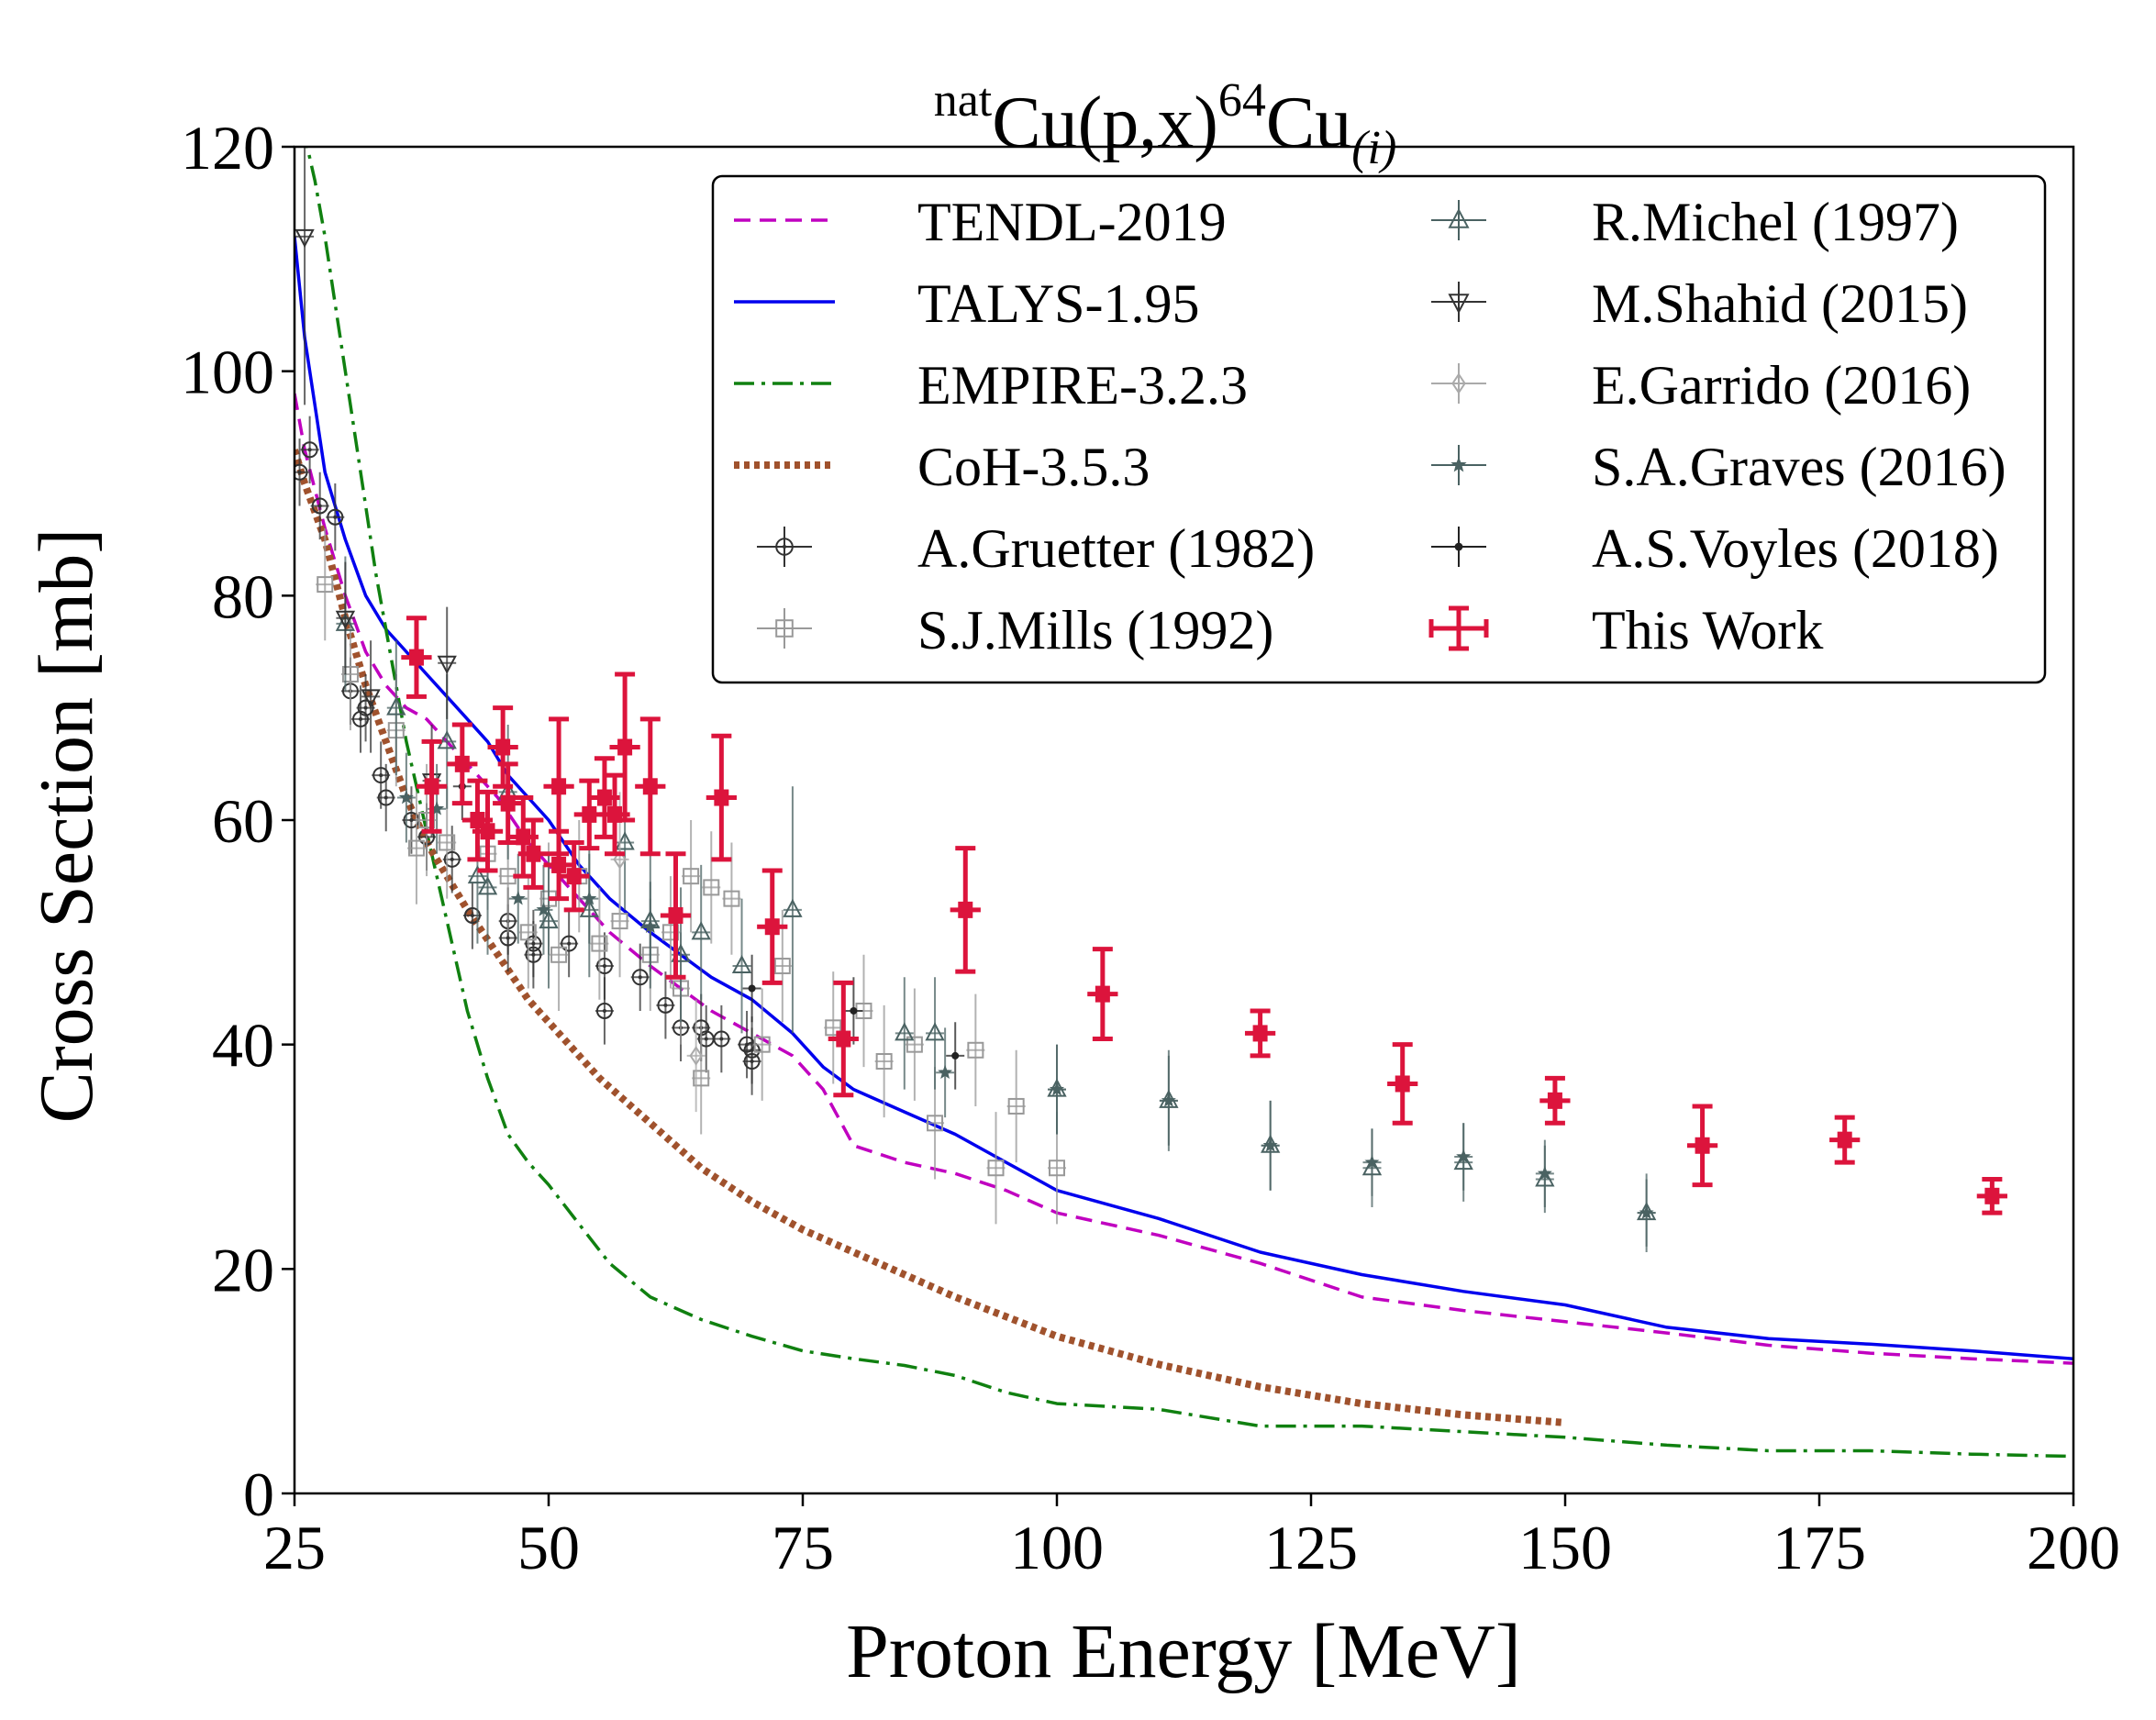 The width and height of the screenshot is (2156, 1720). What do you see at coordinates (66, 826) in the screenshot?
I see `y-axis-label: Cross Section [mb]` at bounding box center [66, 826].